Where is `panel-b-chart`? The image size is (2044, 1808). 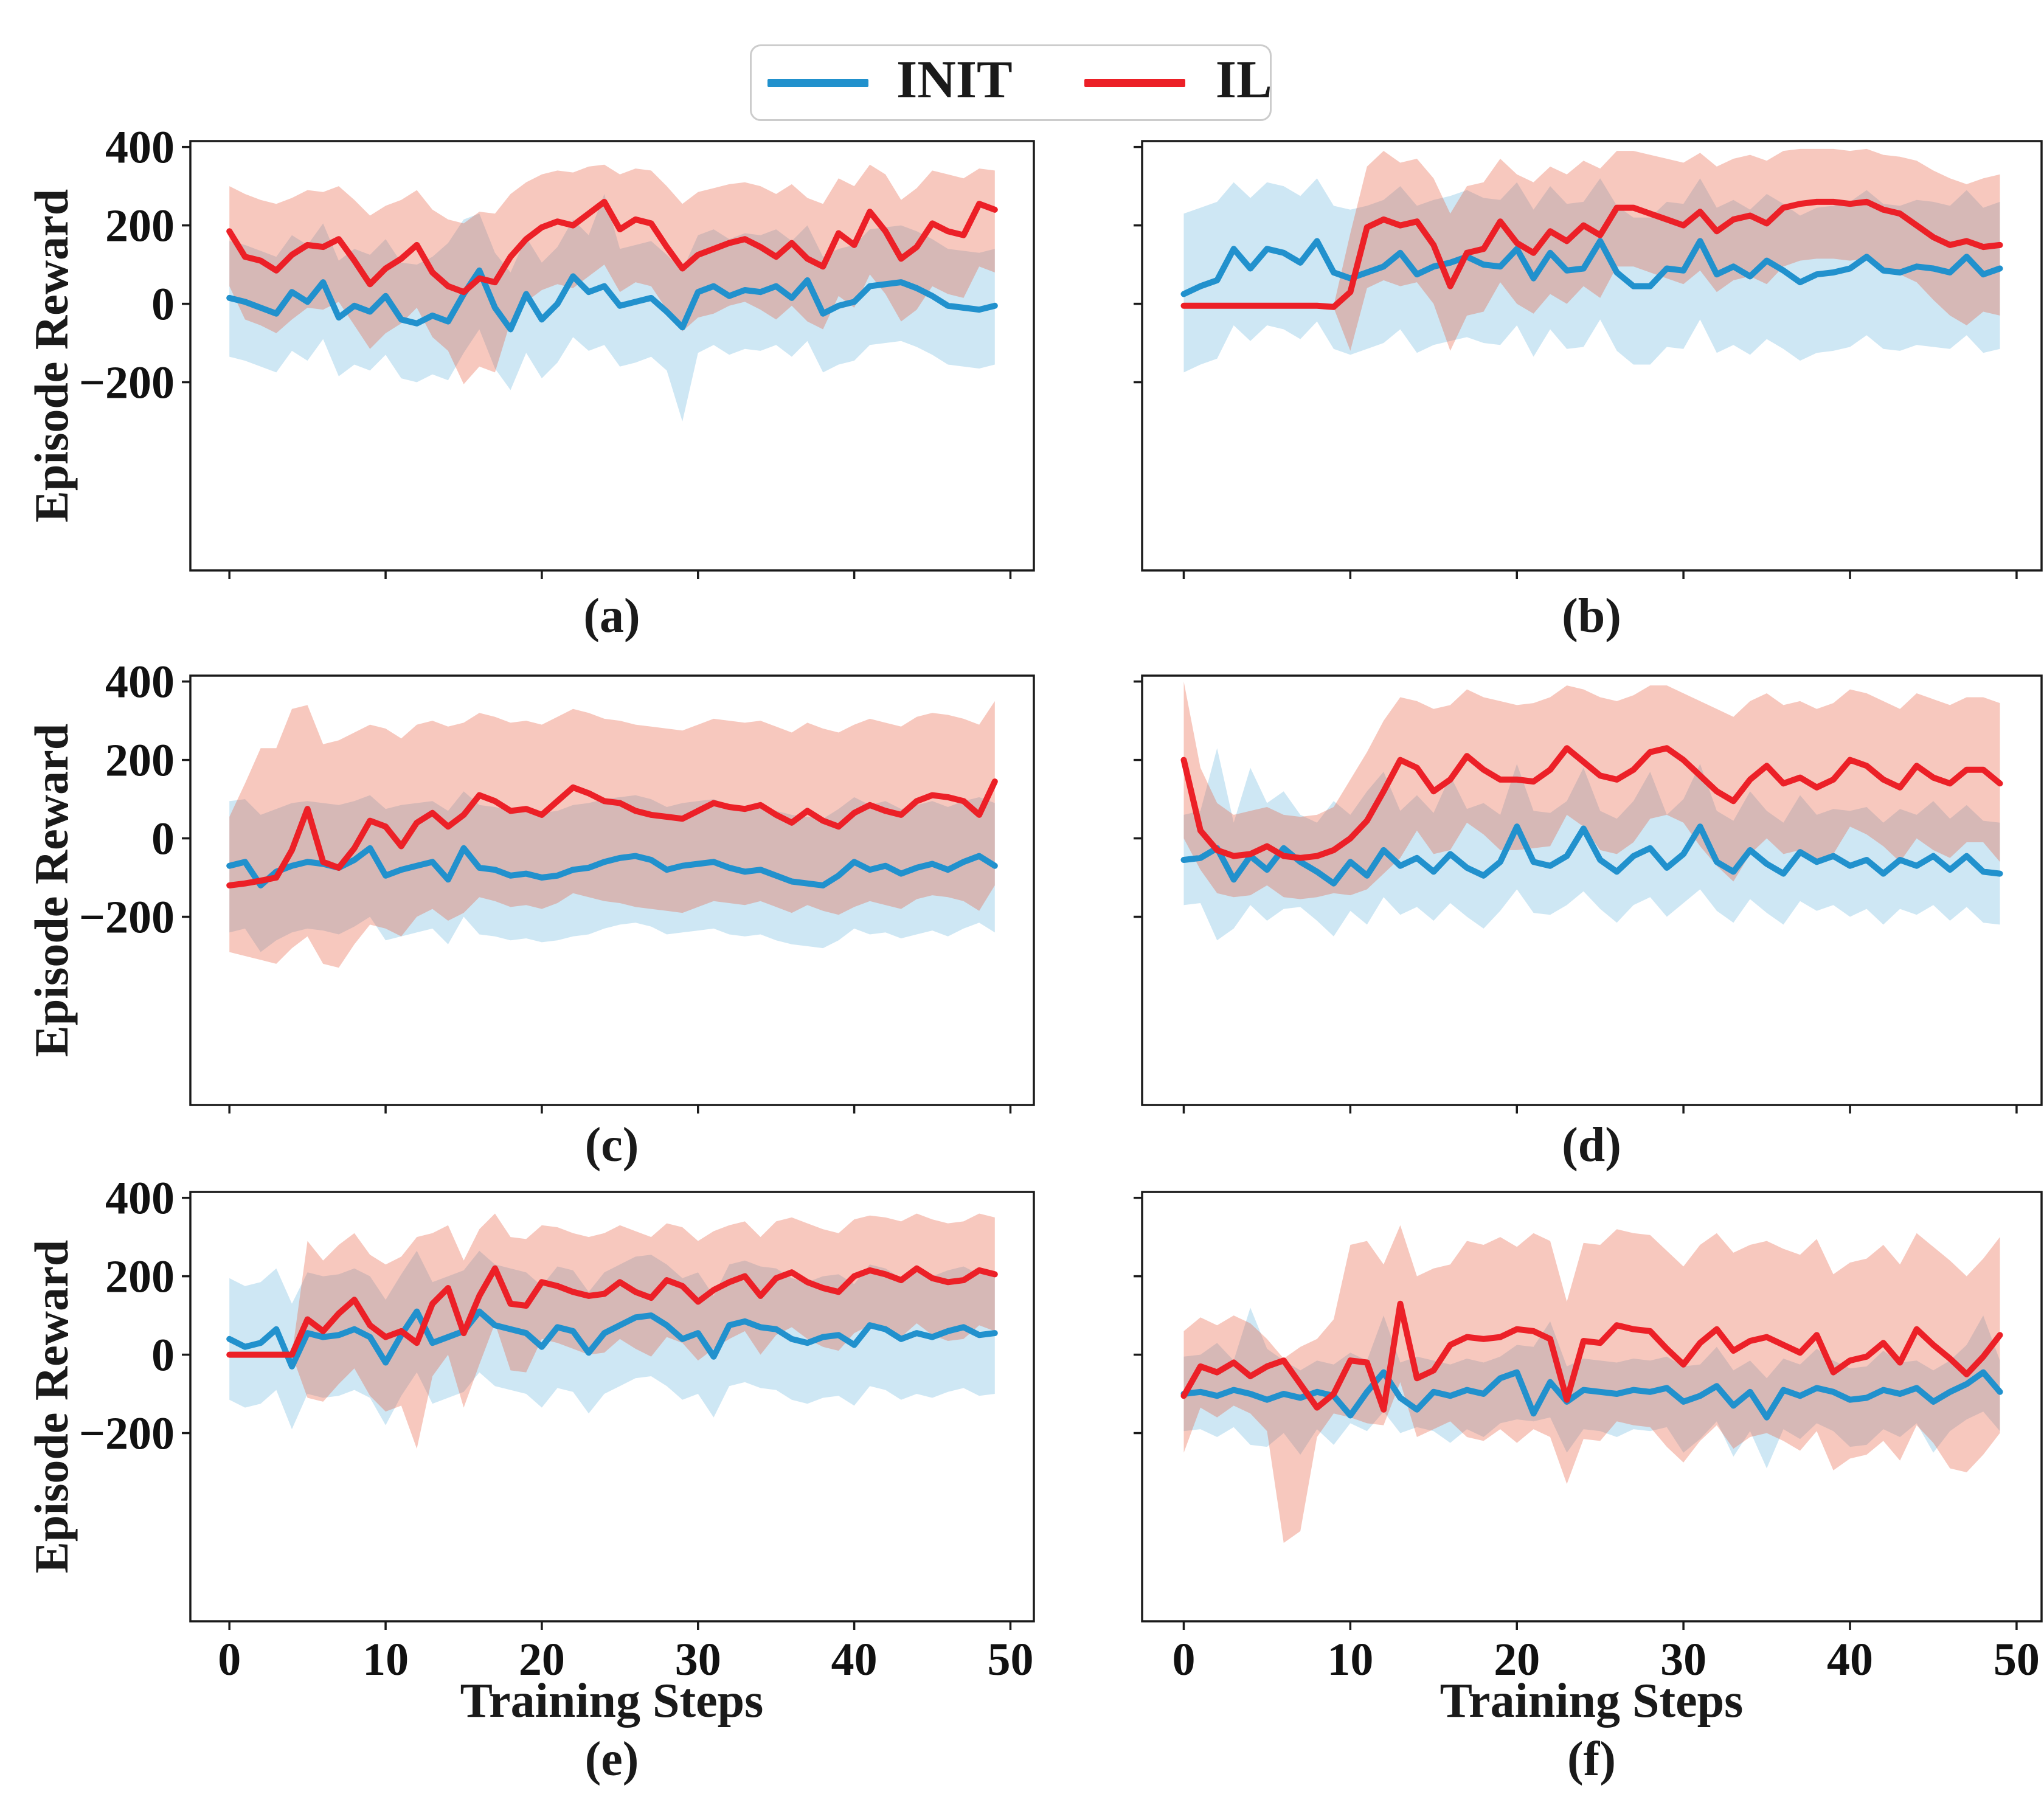 panel-b-chart is located at coordinates (1588, 359).